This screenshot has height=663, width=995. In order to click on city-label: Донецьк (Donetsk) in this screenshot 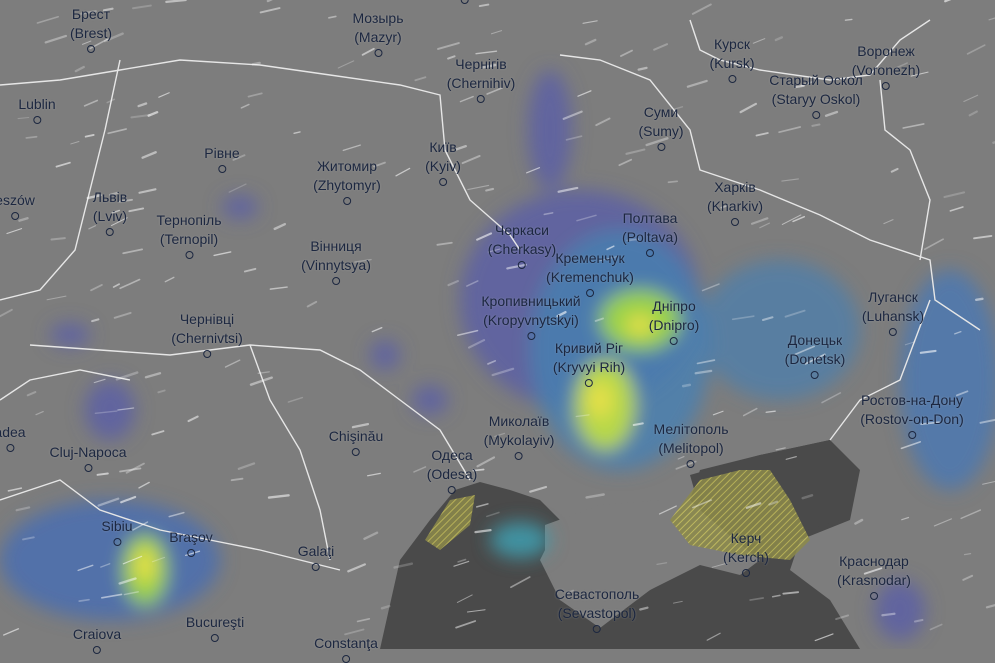, I will do `click(815, 355)`.